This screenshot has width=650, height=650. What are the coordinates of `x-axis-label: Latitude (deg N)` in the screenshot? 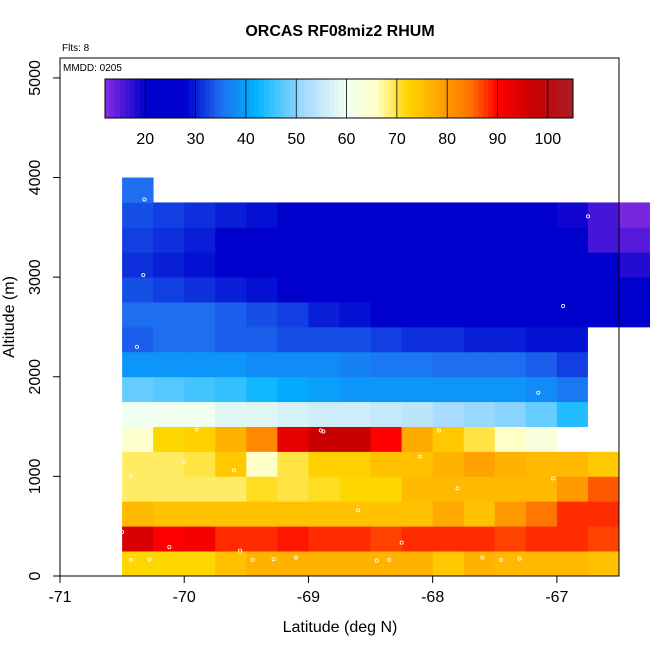 It's located at (340, 627).